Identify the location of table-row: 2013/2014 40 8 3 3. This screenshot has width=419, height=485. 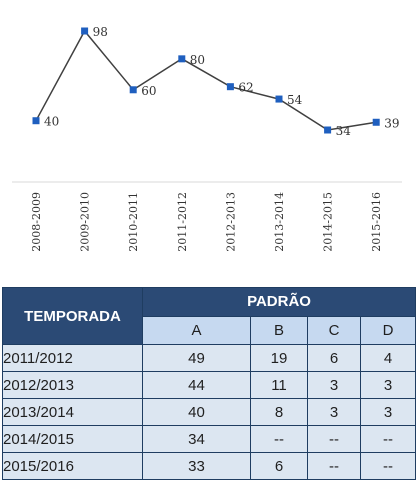
(209, 412).